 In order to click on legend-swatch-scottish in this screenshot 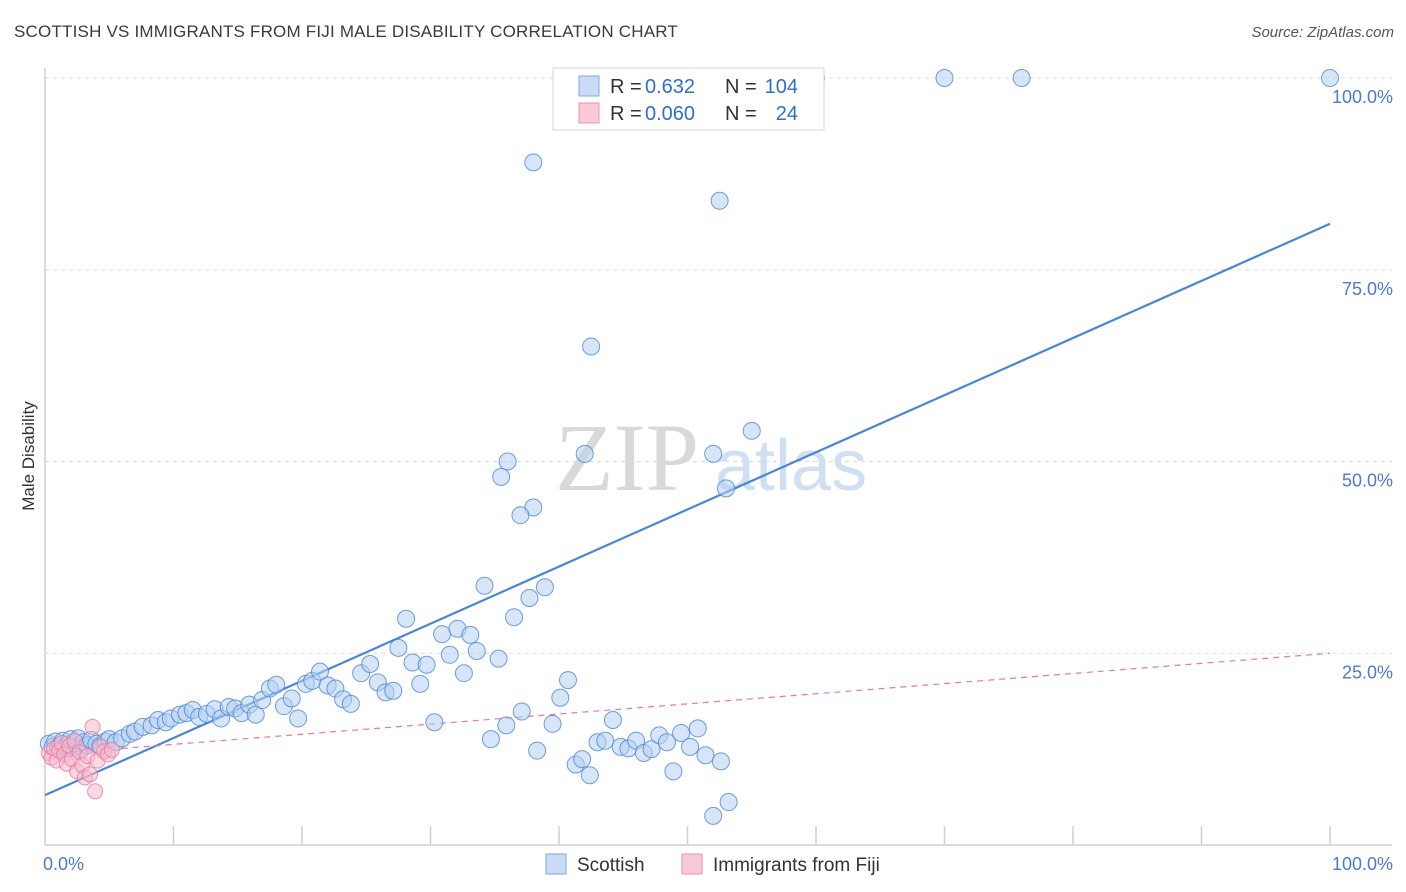, I will do `click(589, 86)`.